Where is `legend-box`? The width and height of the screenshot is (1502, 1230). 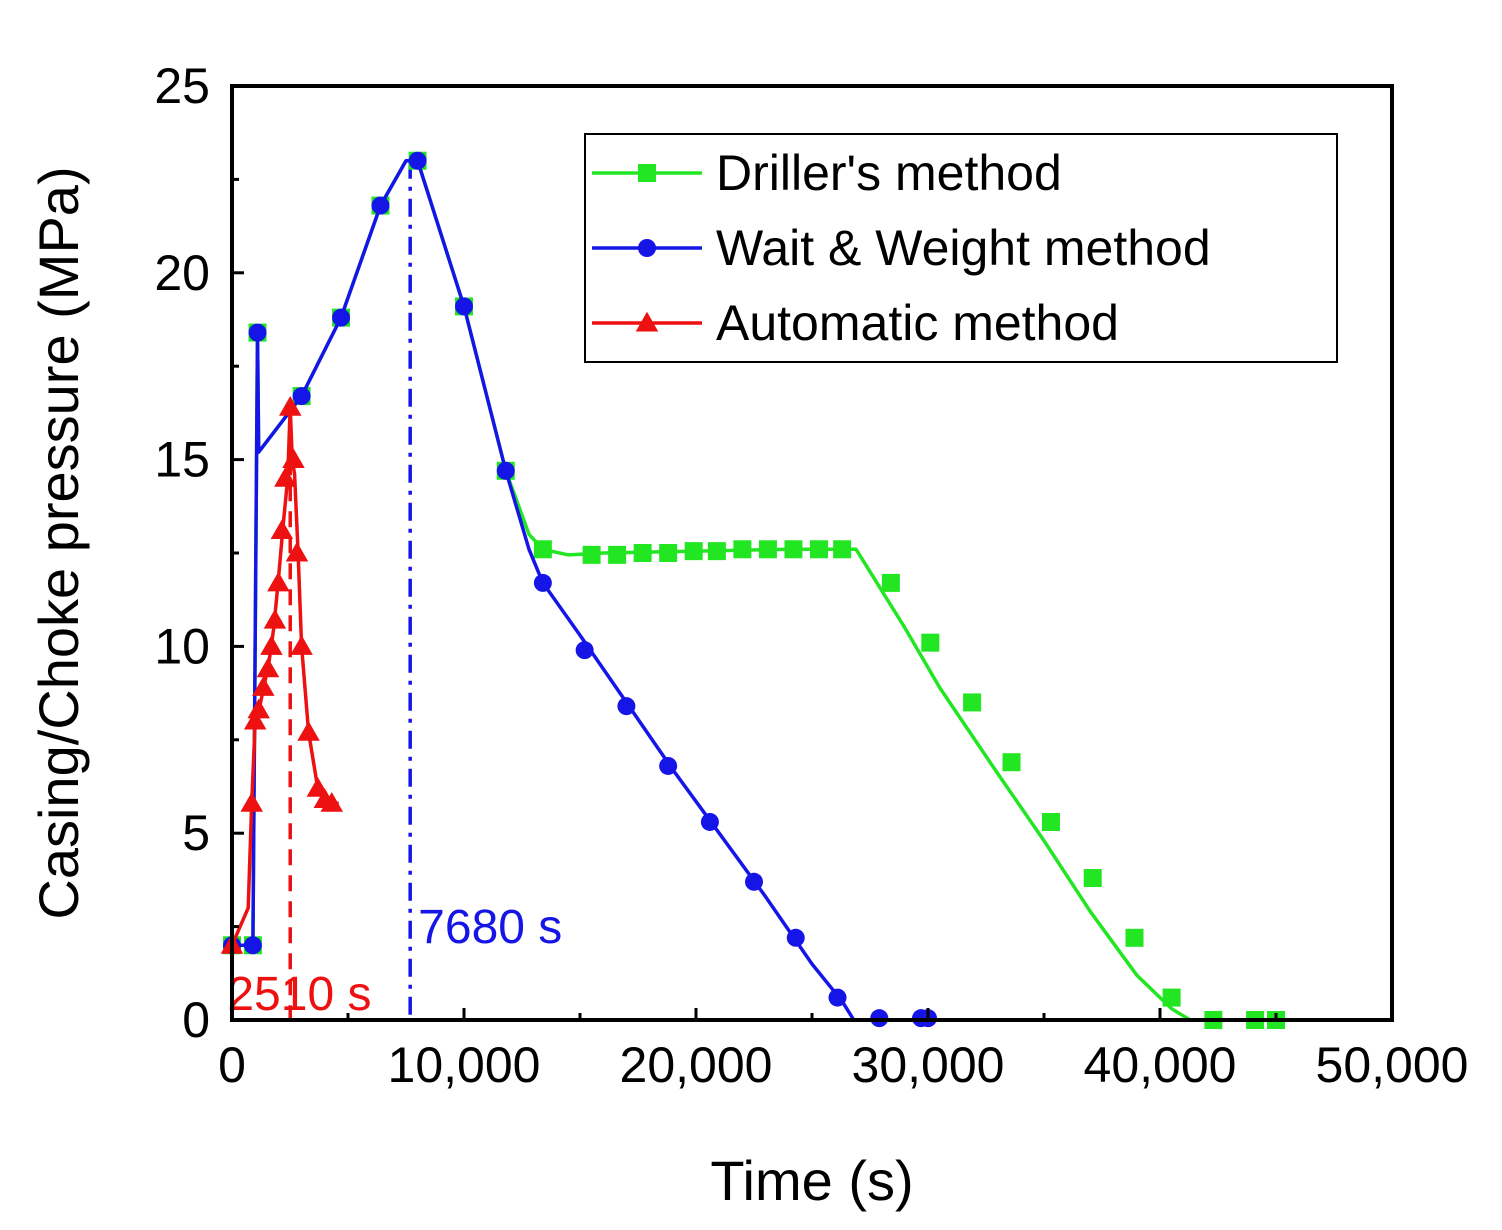
legend-box is located at coordinates (961, 248).